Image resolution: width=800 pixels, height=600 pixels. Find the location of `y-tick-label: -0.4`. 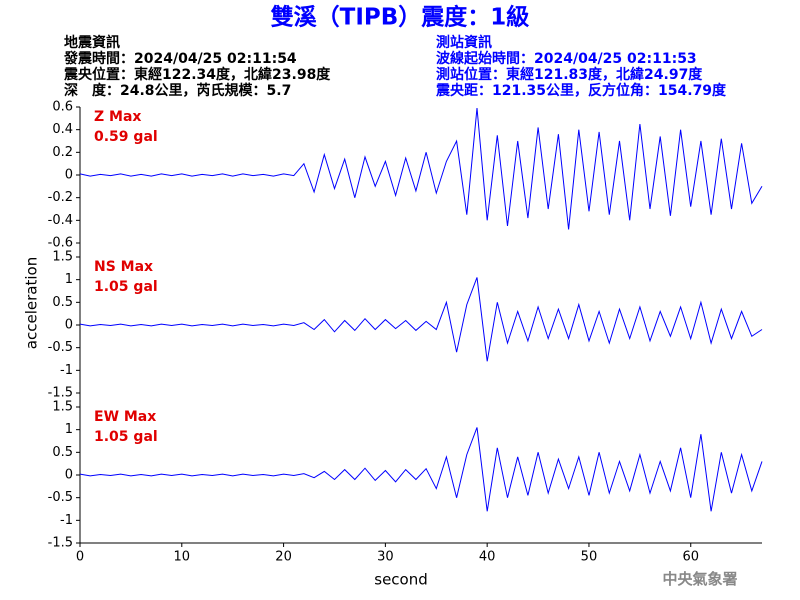

y-tick-label: -0.4 is located at coordinates (60, 220).